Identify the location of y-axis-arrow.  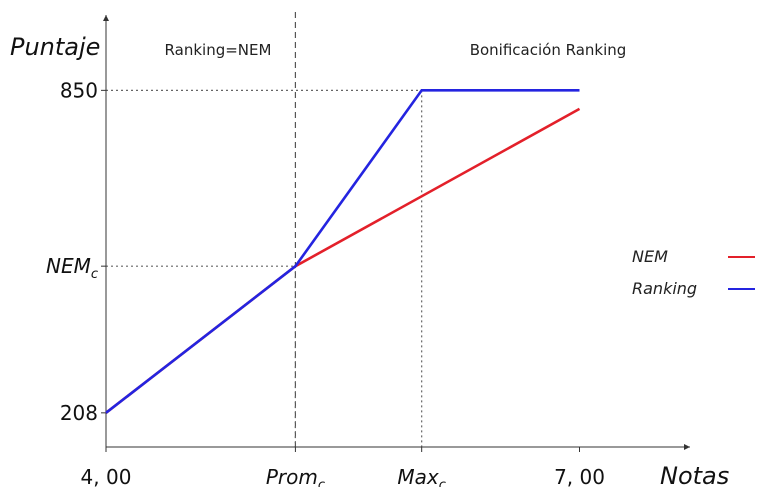
(106, 18).